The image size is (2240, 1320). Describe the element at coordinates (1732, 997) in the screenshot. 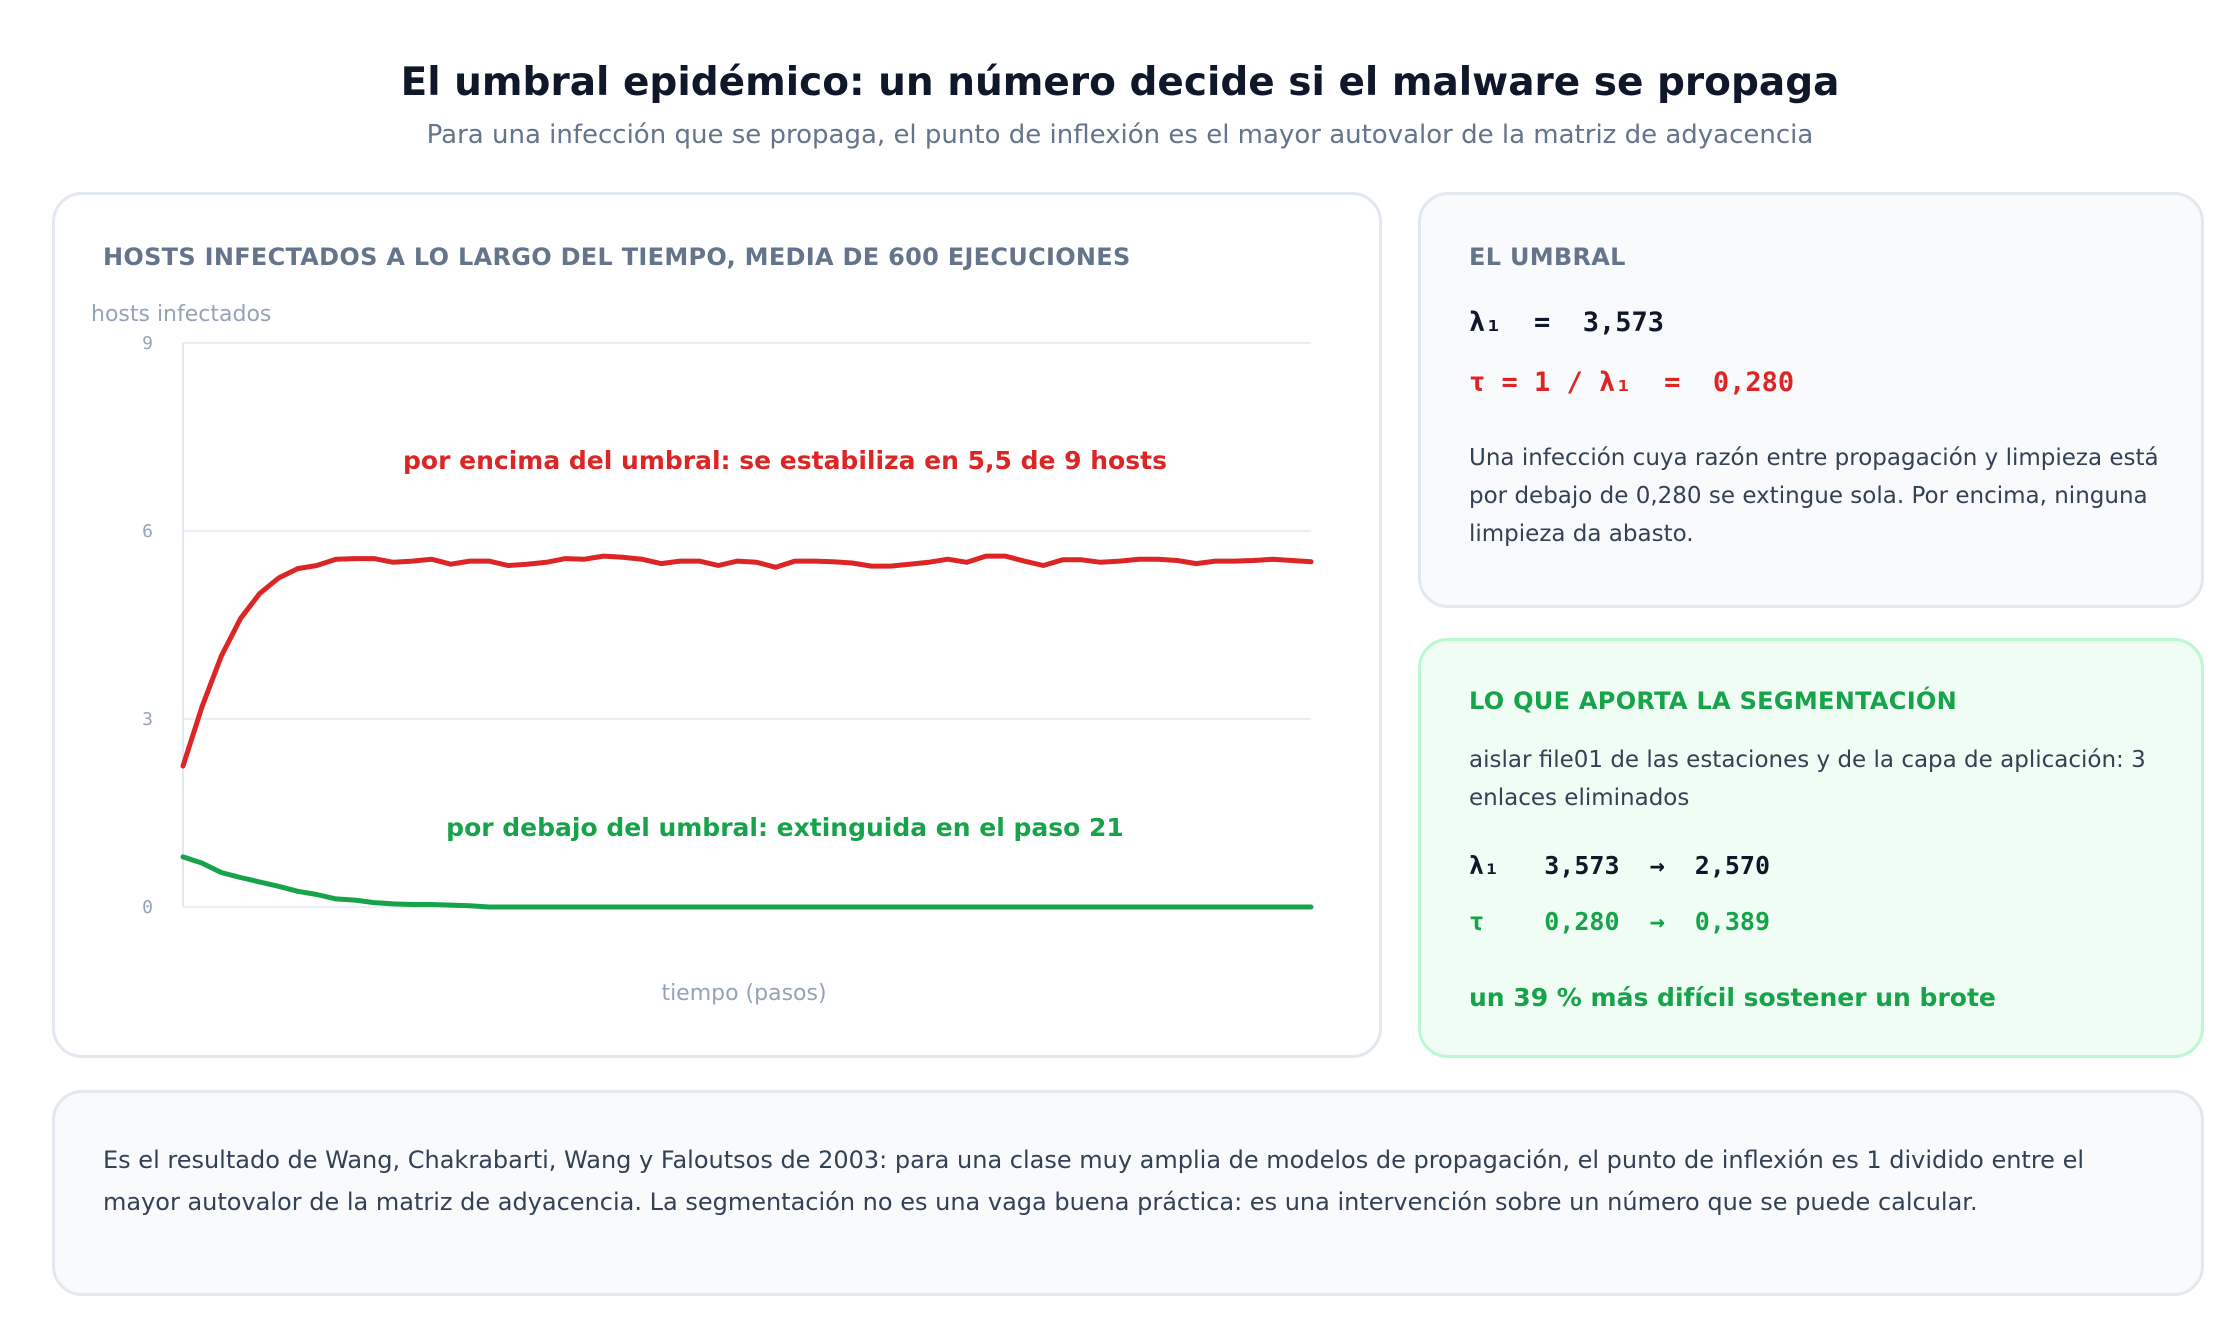

I see `segmentation-conclusion: un 39 % más difícil sostener un brote` at that location.